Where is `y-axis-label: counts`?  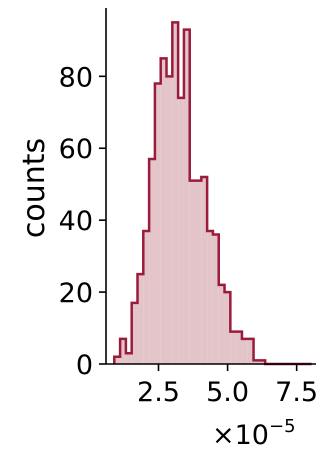 y-axis-label: counts is located at coordinates (34, 188).